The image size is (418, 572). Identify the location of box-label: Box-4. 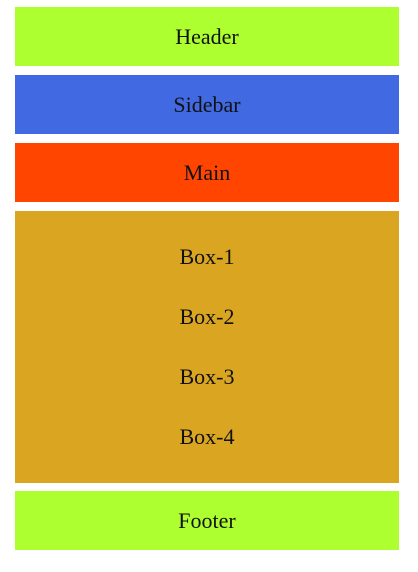
(207, 436).